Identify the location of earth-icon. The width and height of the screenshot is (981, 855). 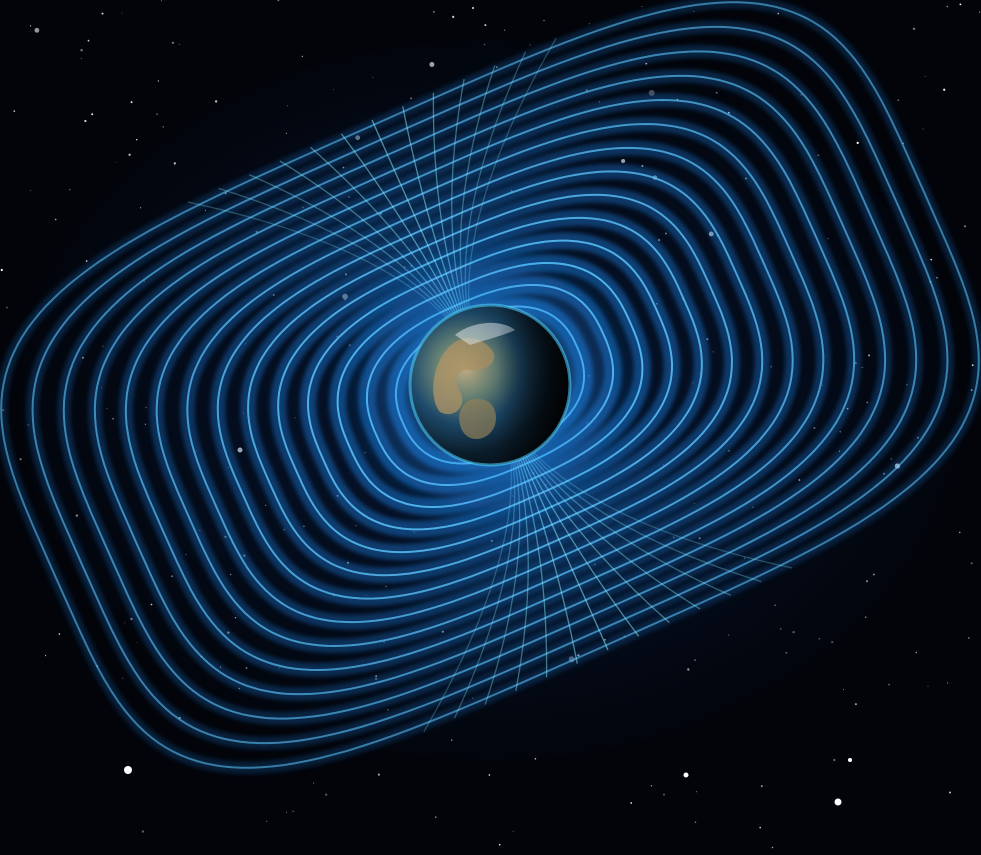
(490, 385).